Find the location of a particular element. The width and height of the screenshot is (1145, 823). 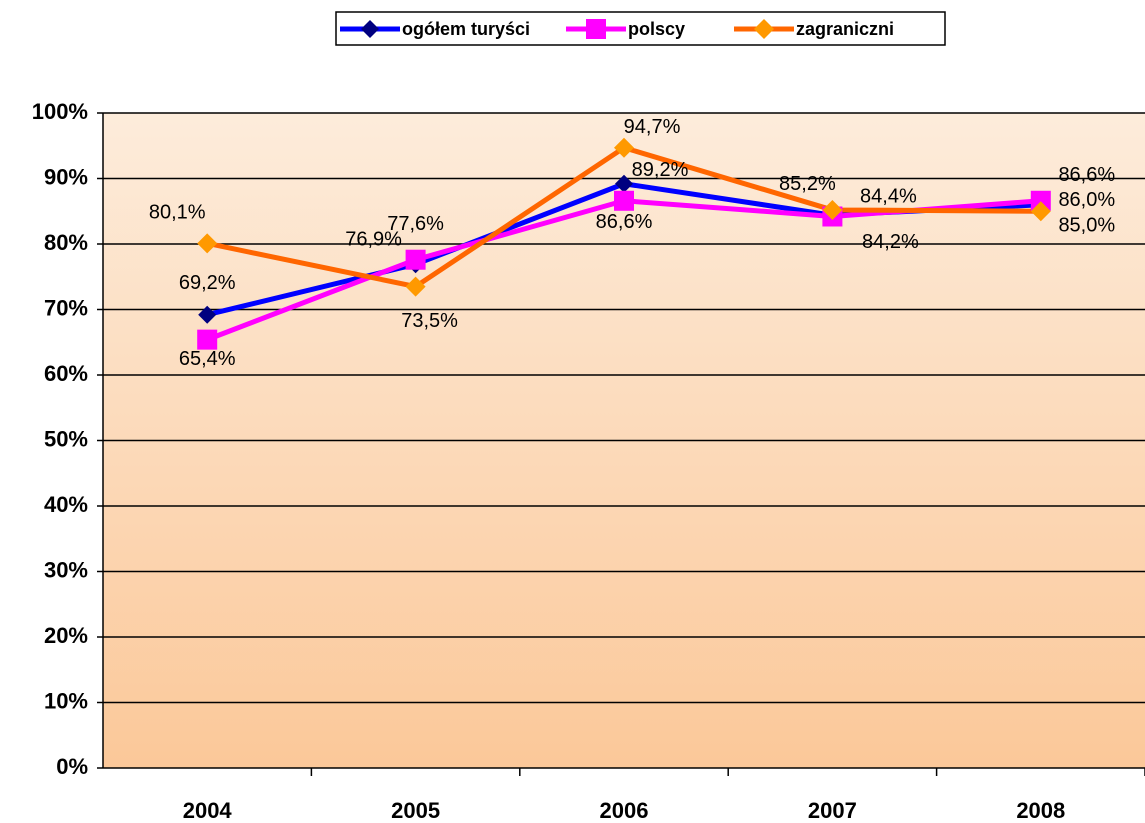

data-label: 73,5% is located at coordinates (429, 321).